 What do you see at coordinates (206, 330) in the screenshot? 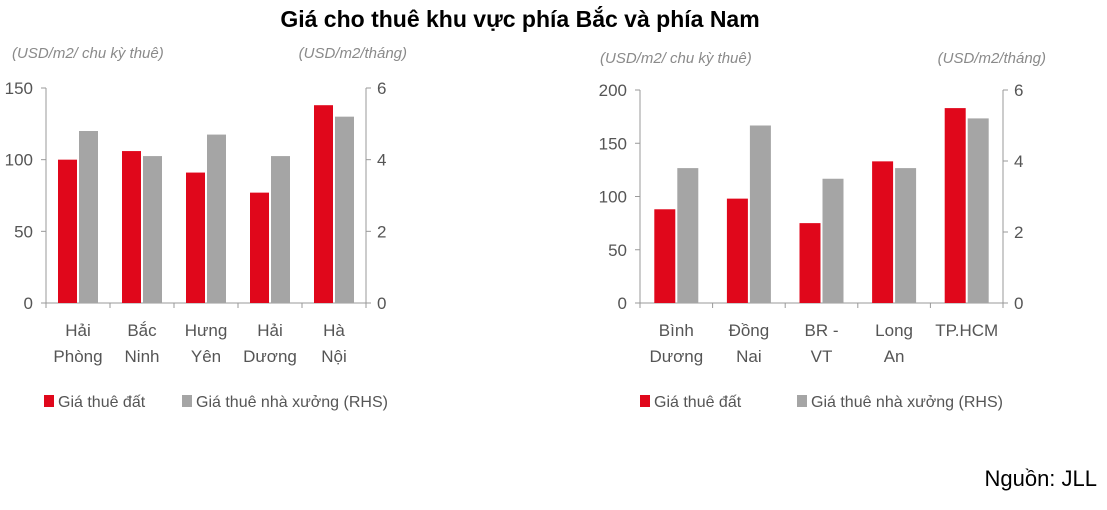
I see `x-category-label: Hưng` at bounding box center [206, 330].